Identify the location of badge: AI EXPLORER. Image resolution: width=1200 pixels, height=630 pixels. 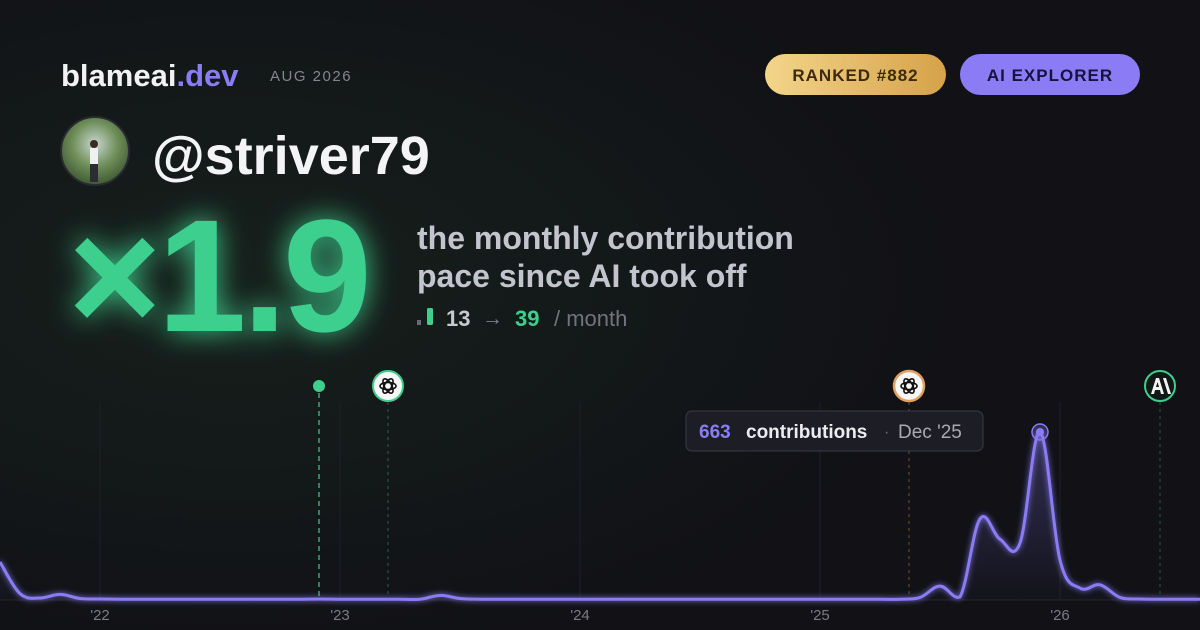
(1050, 74).